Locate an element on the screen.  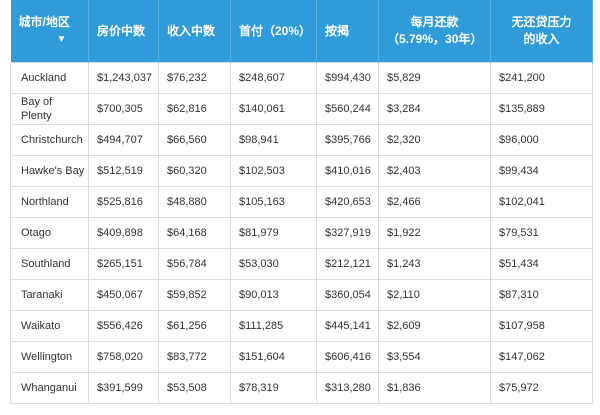
value-cell: $2,320 is located at coordinates (434, 140).